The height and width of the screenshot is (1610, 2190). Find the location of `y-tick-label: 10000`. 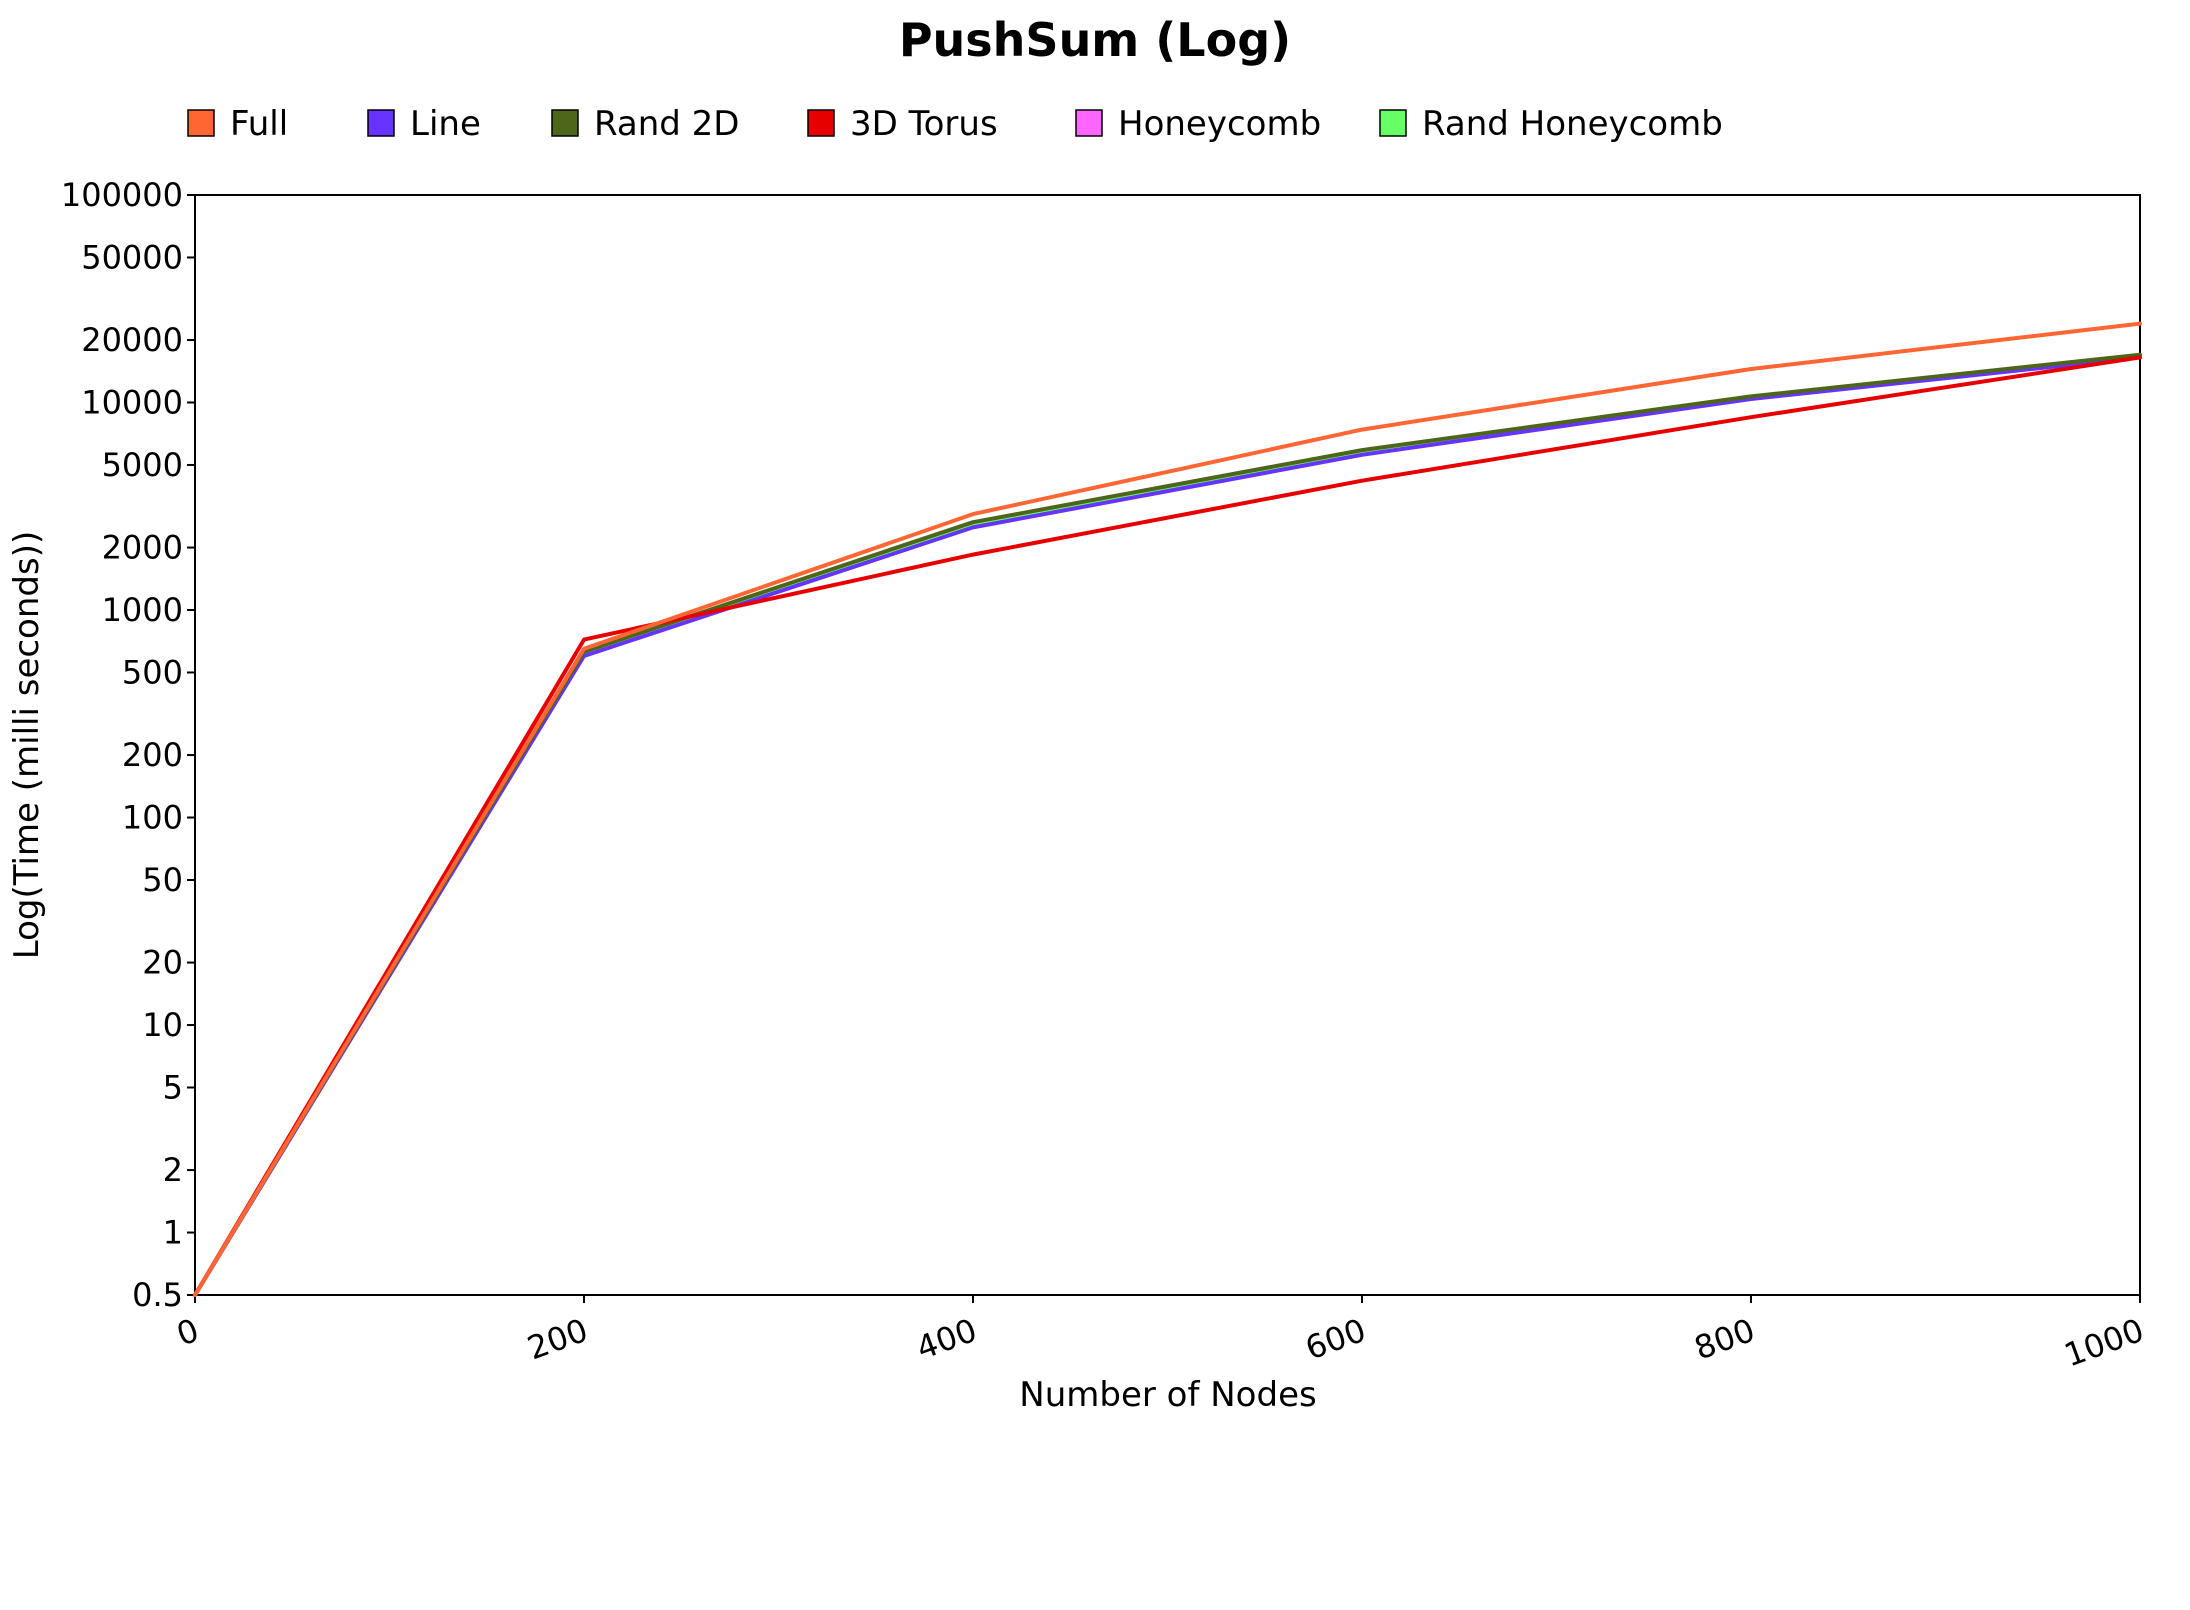

y-tick-label: 10000 is located at coordinates (132, 403).